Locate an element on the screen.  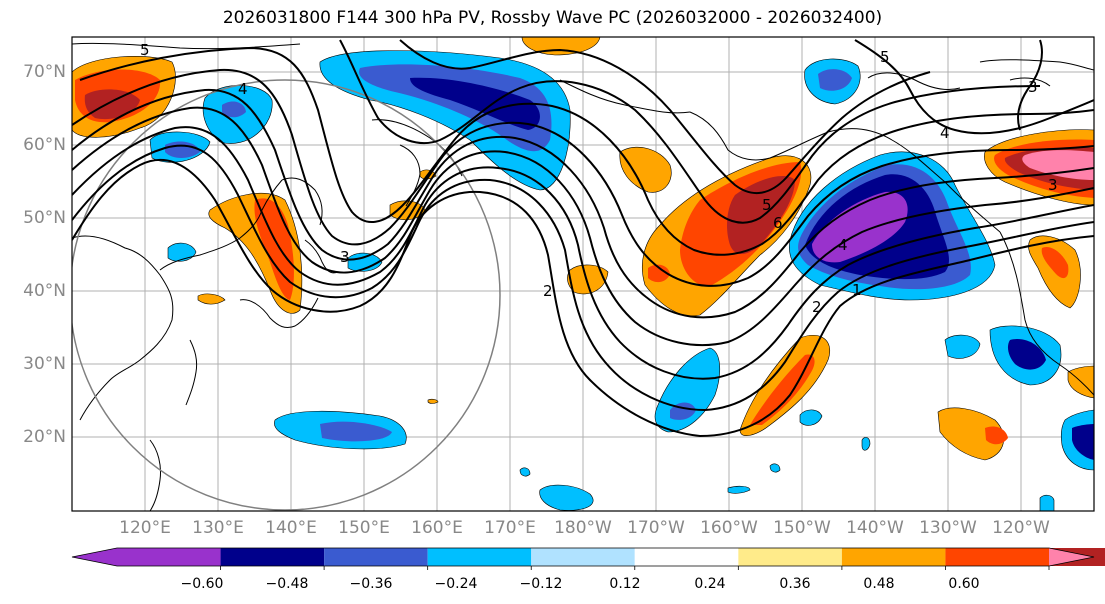
anomaly-min-core is located at coordinates (860, 227).